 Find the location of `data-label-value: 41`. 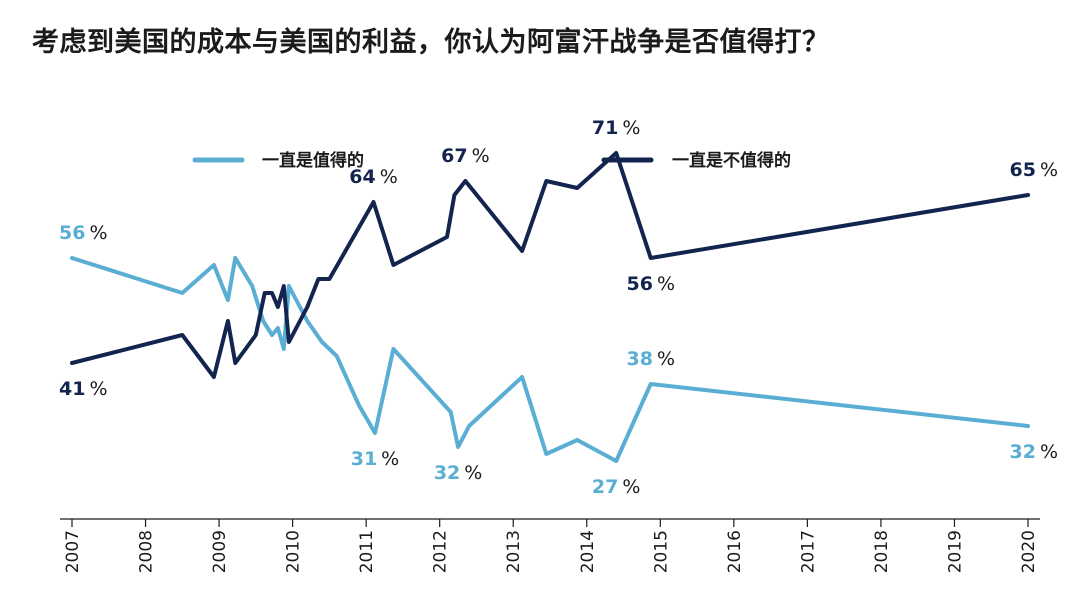

data-label-value: 41 is located at coordinates (72, 389).